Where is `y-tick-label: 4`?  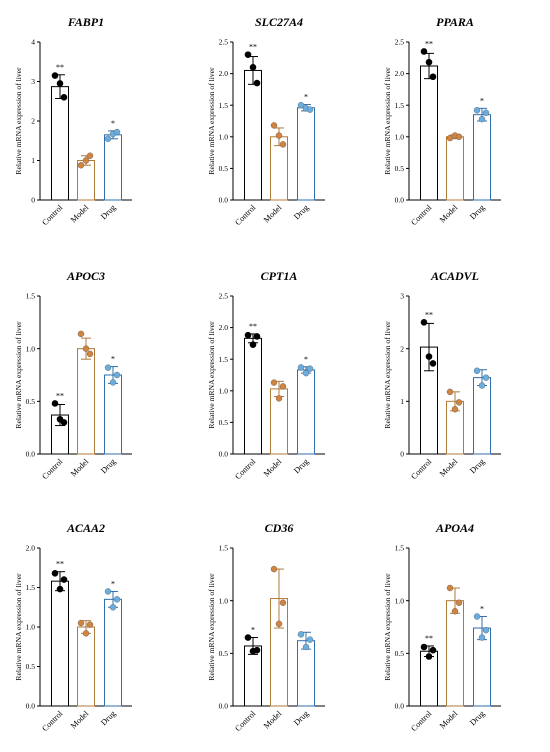 y-tick-label: 4 is located at coordinates (33, 42).